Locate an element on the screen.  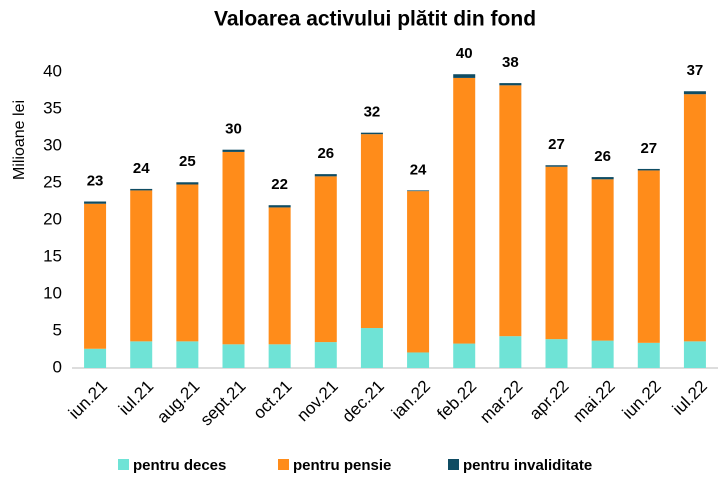
x-tick-label: oct.21 is located at coordinates (272, 400).